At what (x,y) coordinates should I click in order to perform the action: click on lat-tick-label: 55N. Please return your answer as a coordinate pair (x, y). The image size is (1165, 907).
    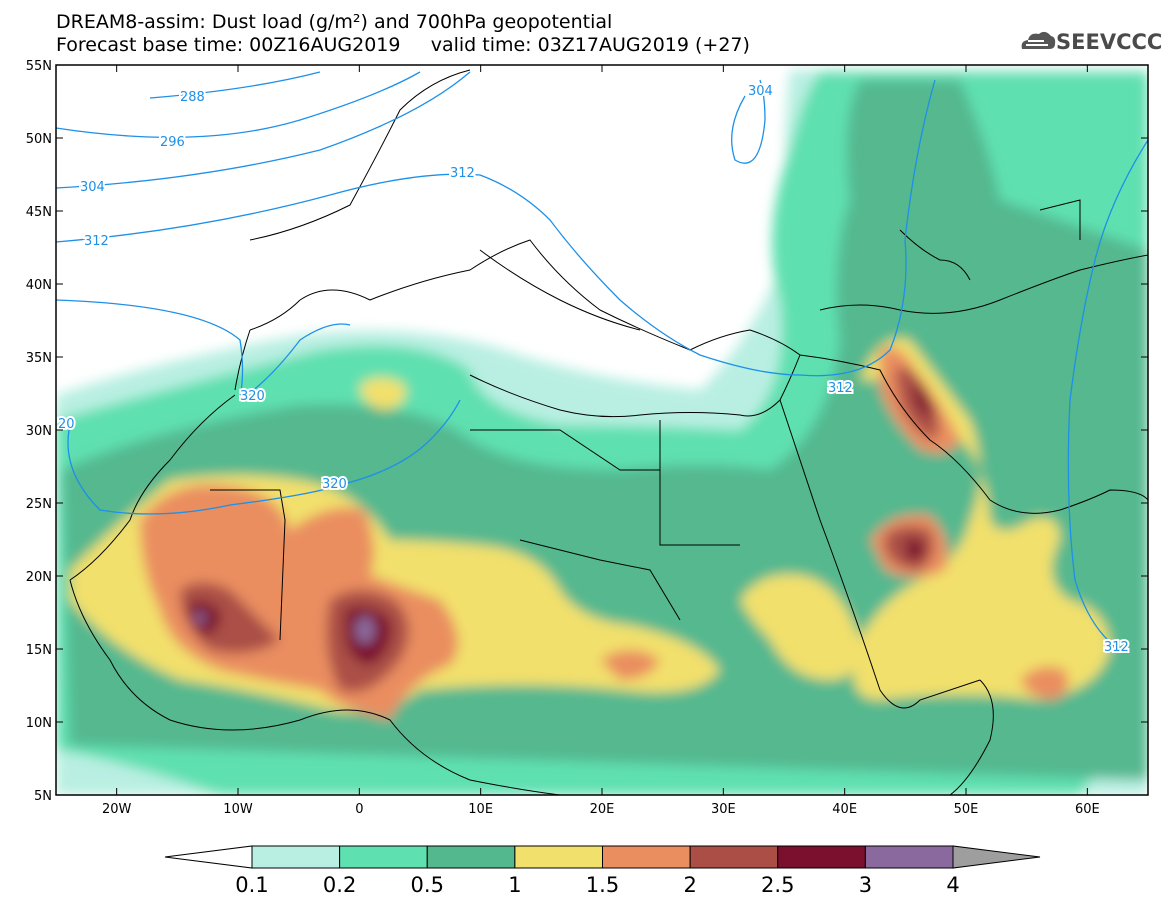
    Looking at the image, I should click on (39, 66).